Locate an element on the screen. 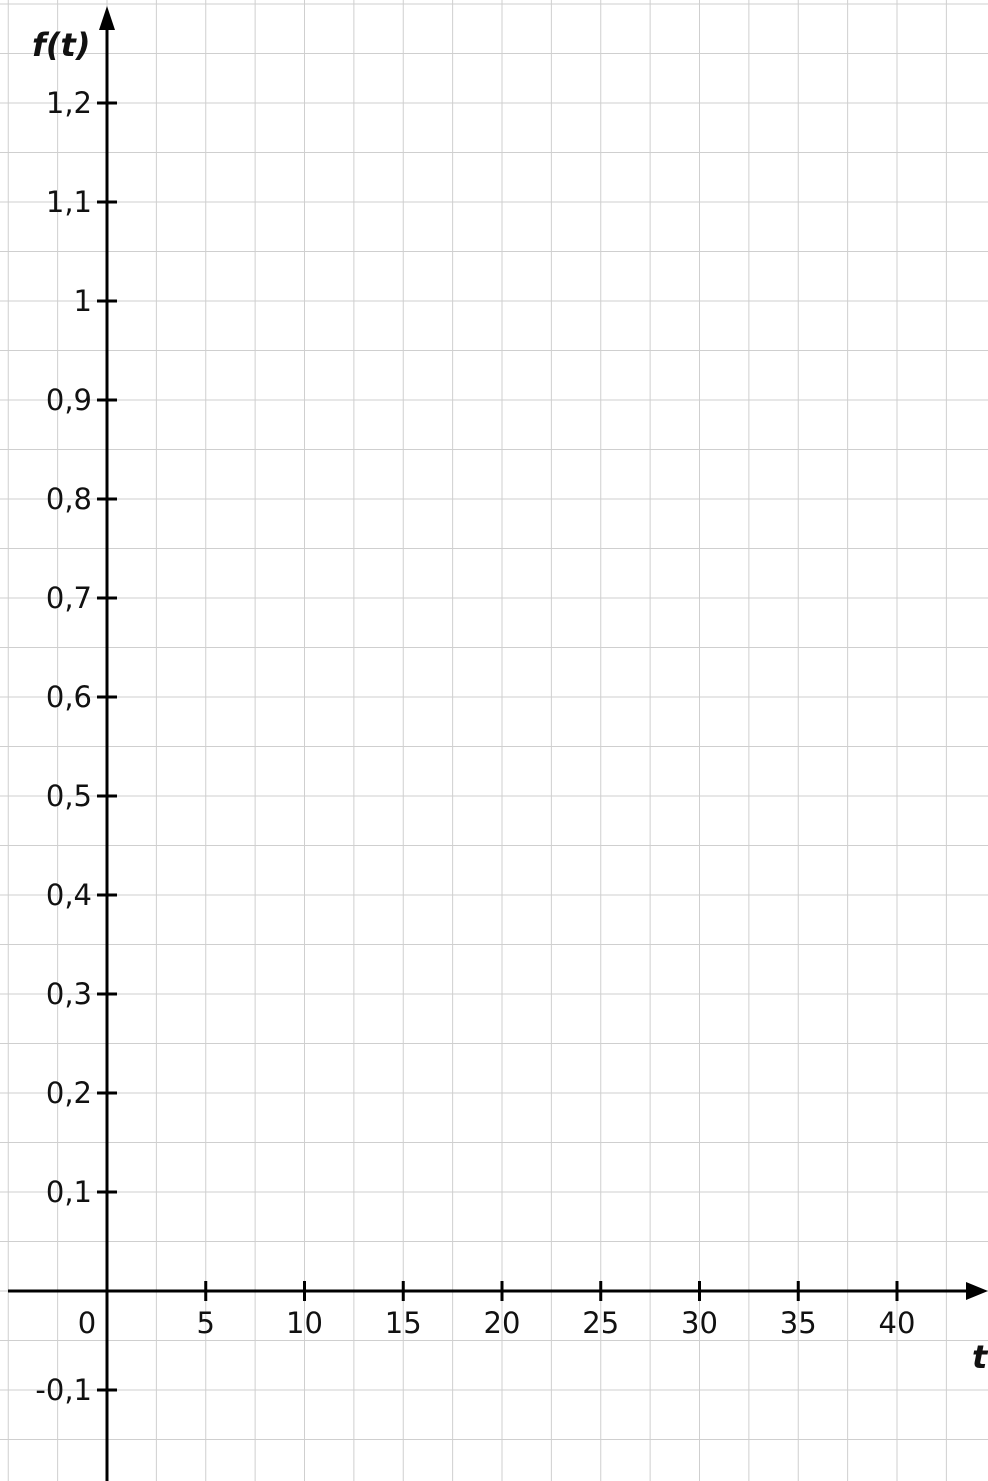 This screenshot has height=1481, width=988. x-tick-label: 30 is located at coordinates (699, 1323).